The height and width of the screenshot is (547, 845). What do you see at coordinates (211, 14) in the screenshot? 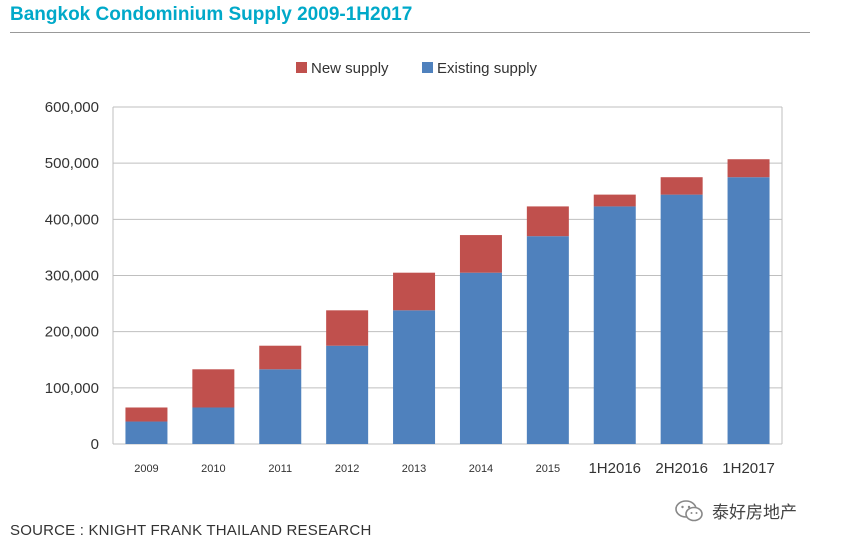
I see `chart-title: Bangkok Condominium Supply 2009-1H2017` at bounding box center [211, 14].